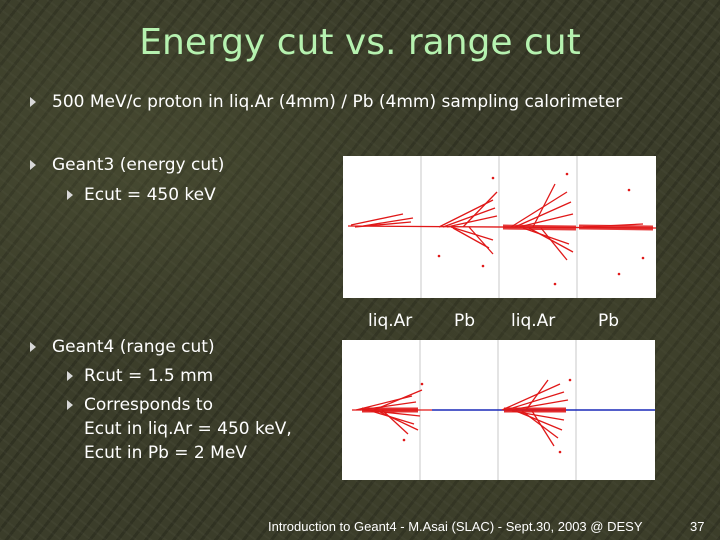 The image size is (720, 540). Describe the element at coordinates (360, 42) in the screenshot. I see `slide-title: Energy cut vs. range cut` at that location.